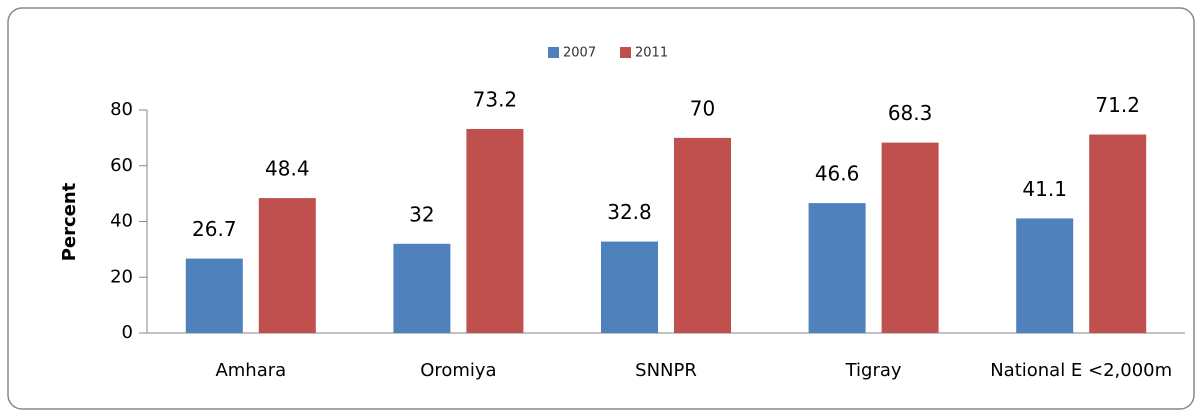  Describe the element at coordinates (495, 99) in the screenshot. I see `value-label: 73.2` at that location.